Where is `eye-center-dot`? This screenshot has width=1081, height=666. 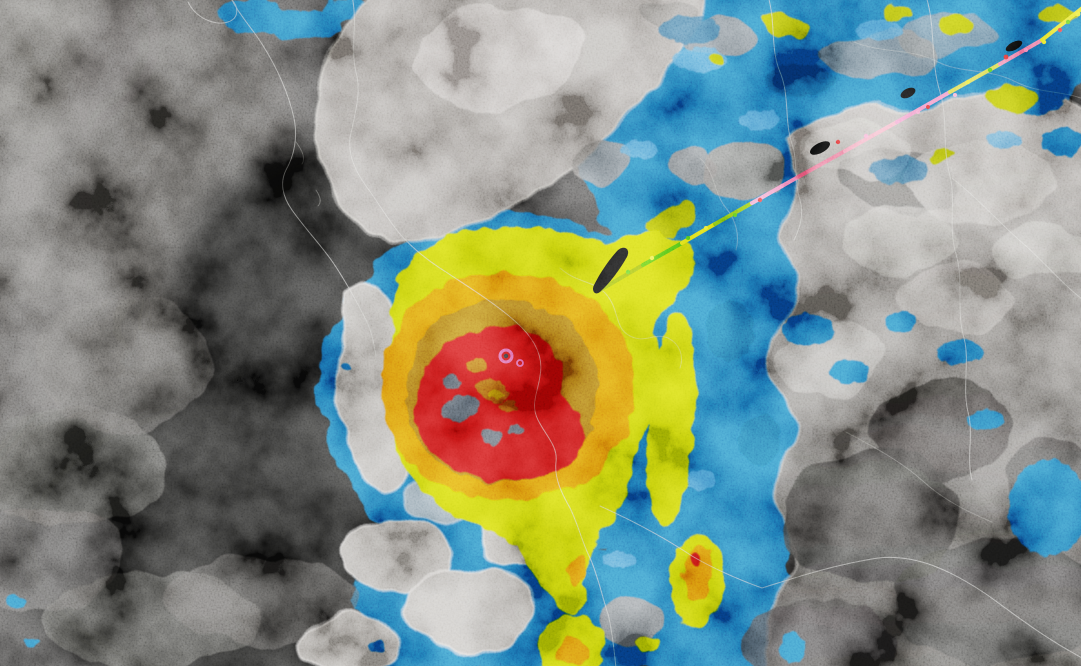
eye-center-dot is located at coordinates (506, 356).